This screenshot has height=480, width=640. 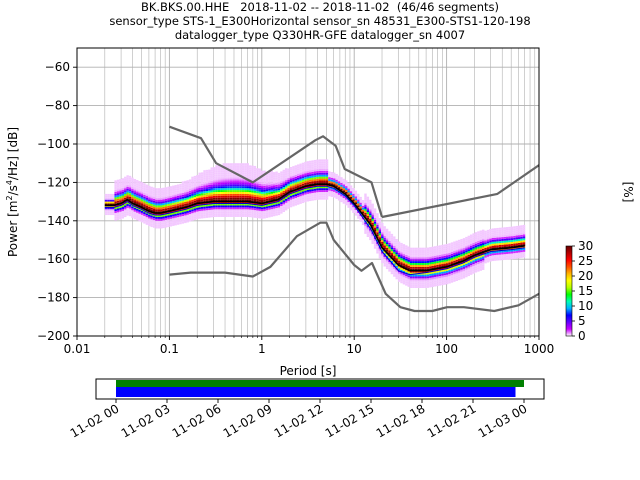 What do you see at coordinates (53, 182) in the screenshot?
I see `y-tick-label: −120` at bounding box center [53, 182].